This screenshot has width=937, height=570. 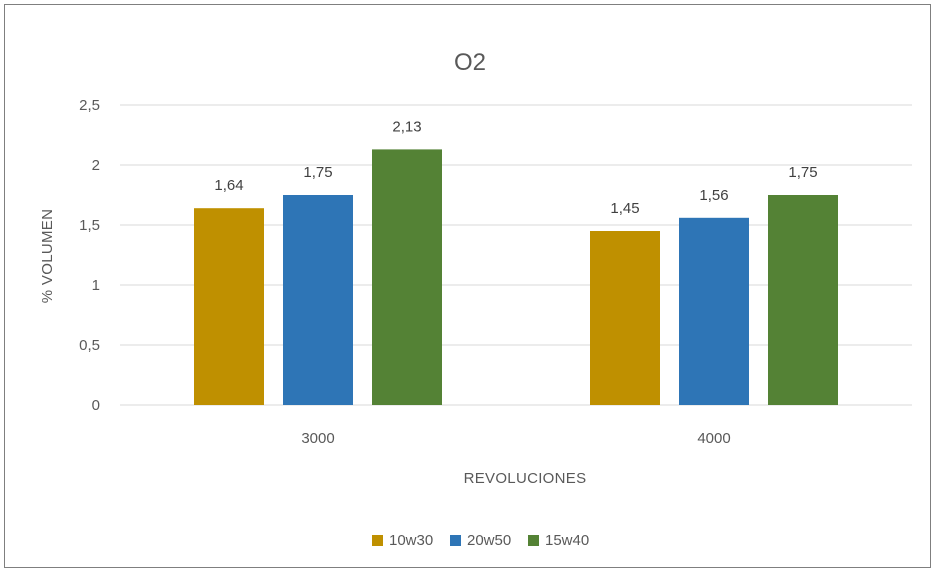 What do you see at coordinates (377, 540) in the screenshot?
I see `legend-swatch-10w30` at bounding box center [377, 540].